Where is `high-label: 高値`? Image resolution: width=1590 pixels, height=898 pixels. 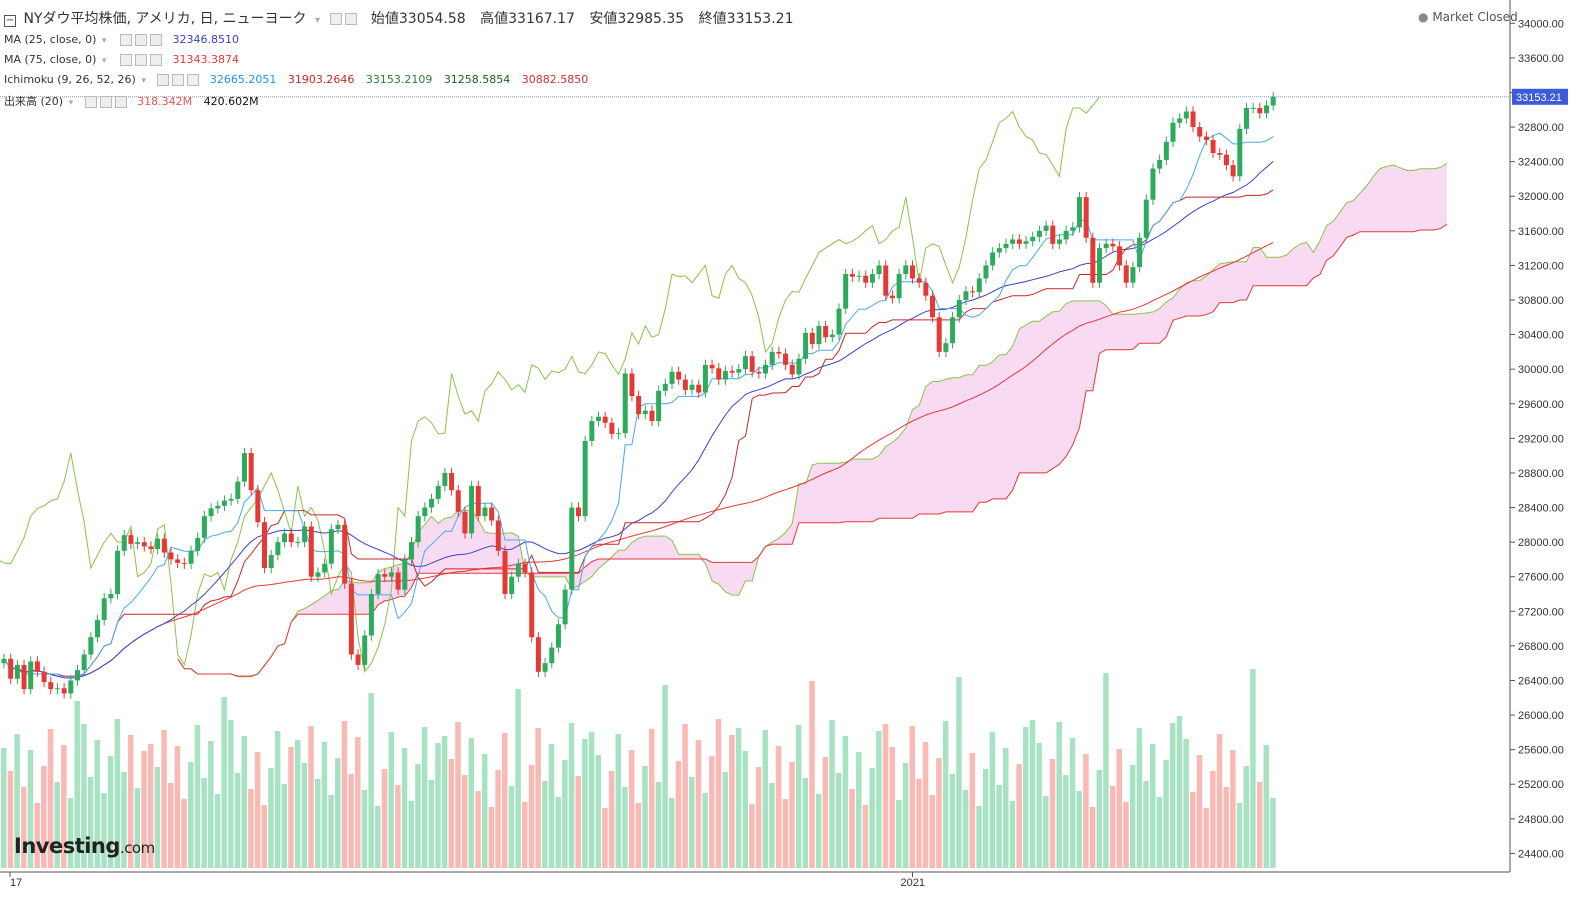 high-label: 高値 is located at coordinates (494, 19).